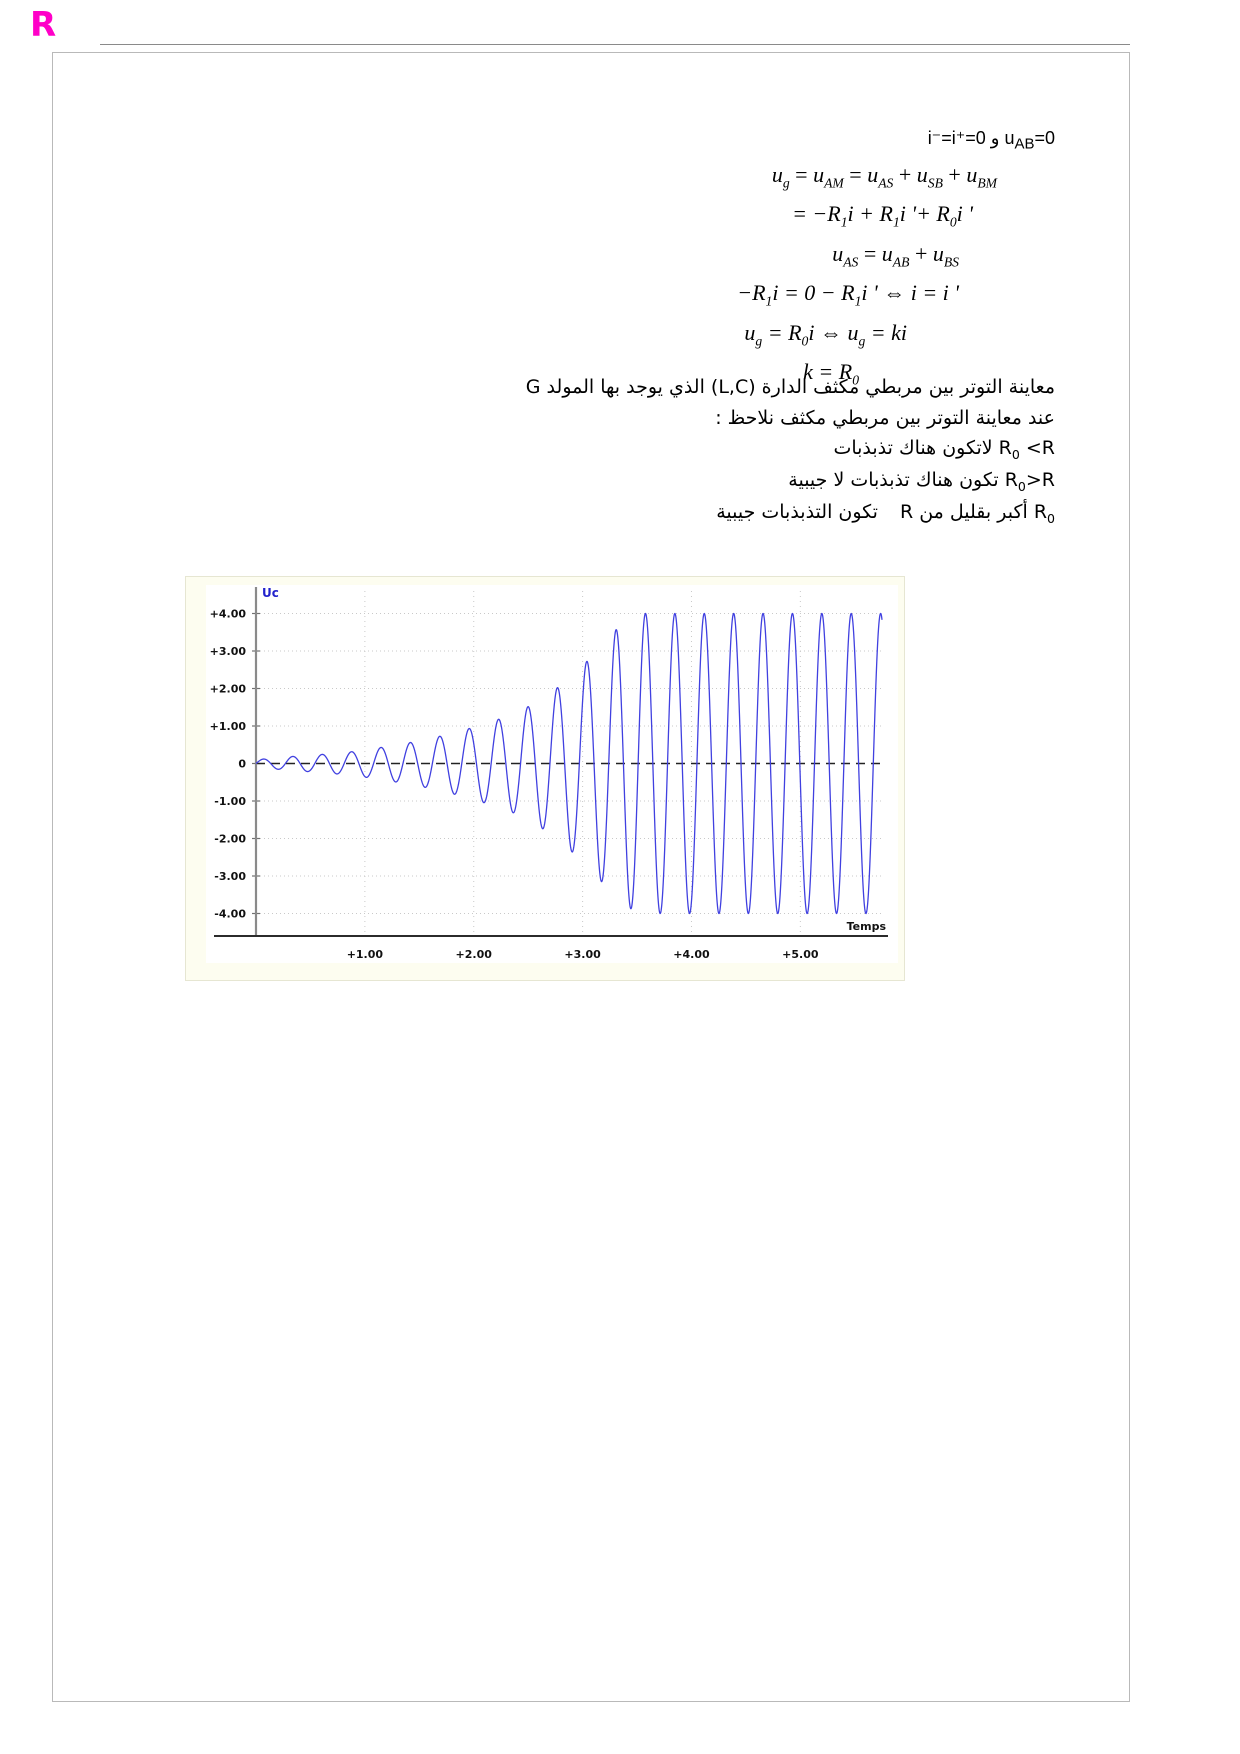  Describe the element at coordinates (862, 340) in the screenshot. I see `eq5-sub3: g` at that location.